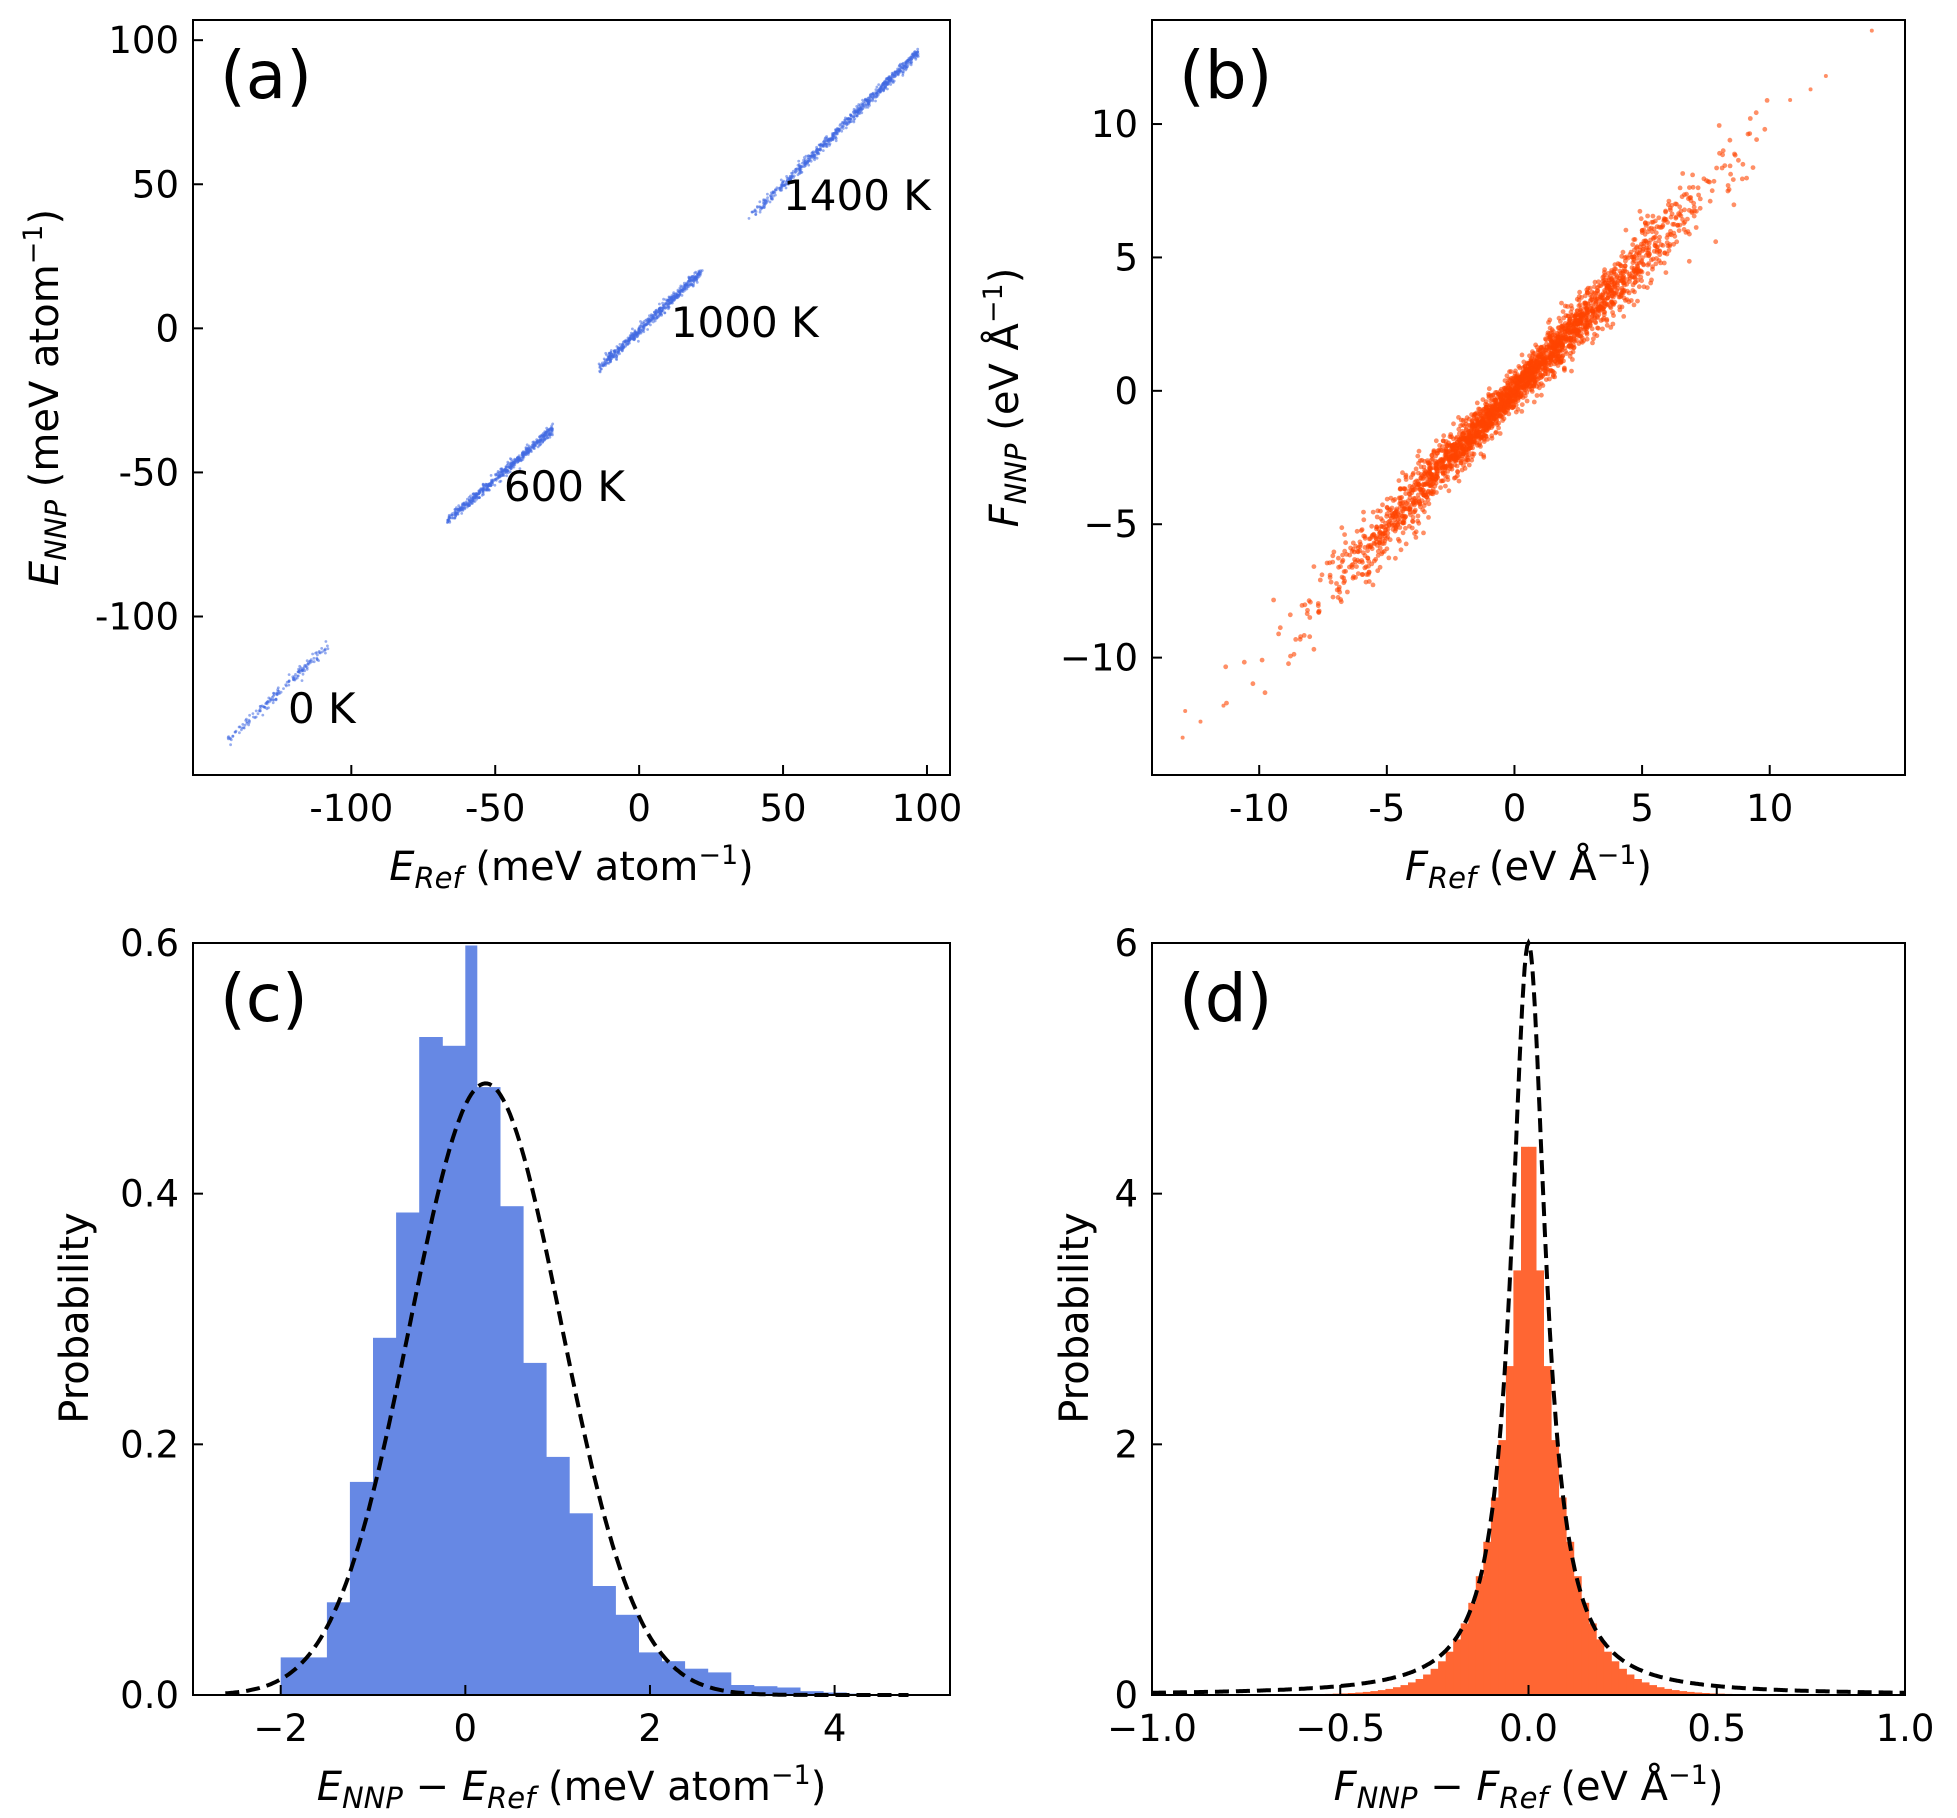  What do you see at coordinates (149, 1194) in the screenshot?
I see `y-tick-label: 0.4` at bounding box center [149, 1194].